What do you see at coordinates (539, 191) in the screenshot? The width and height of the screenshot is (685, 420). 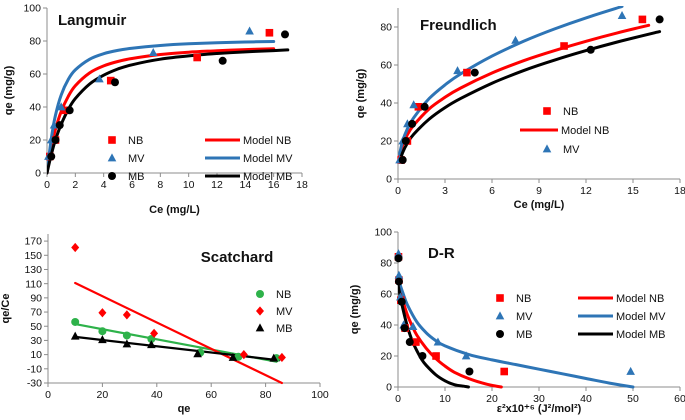 I see `x-tick-label: 9` at bounding box center [539, 191].